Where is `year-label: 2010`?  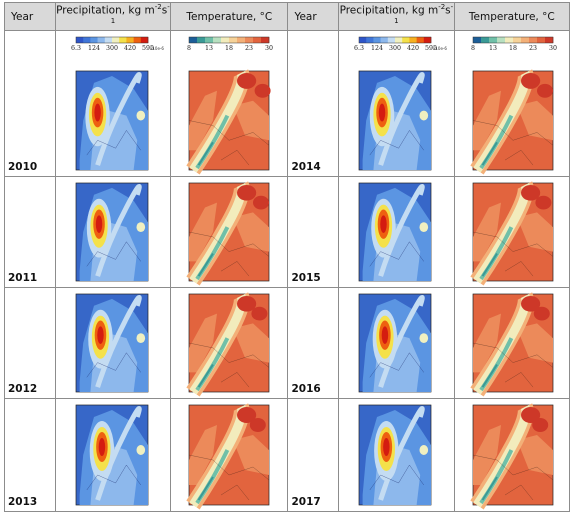
year-label: 2010 is located at coordinates (30, 103).